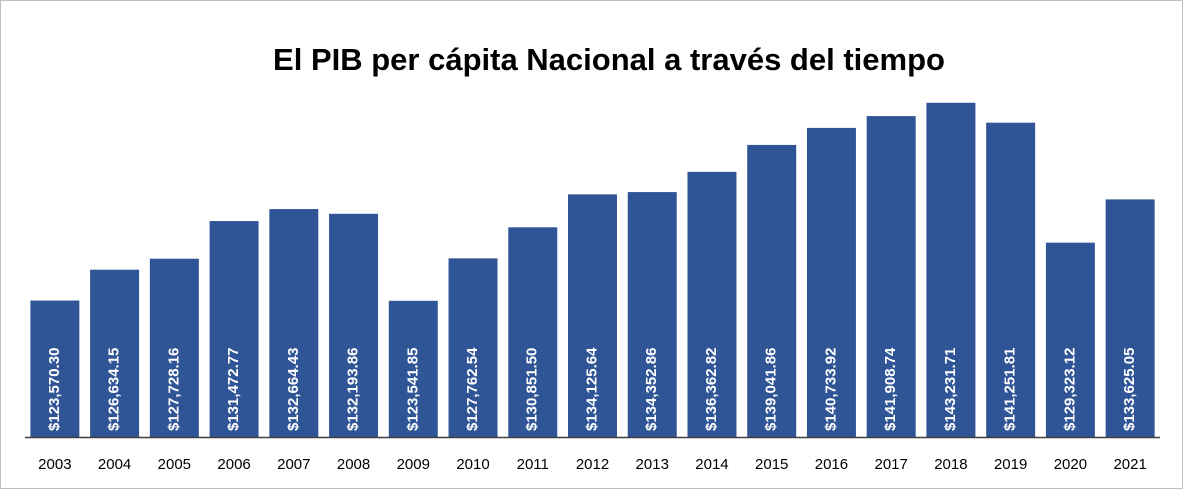  Describe the element at coordinates (771, 389) in the screenshot. I see `value-label: $139,041.86` at that location.